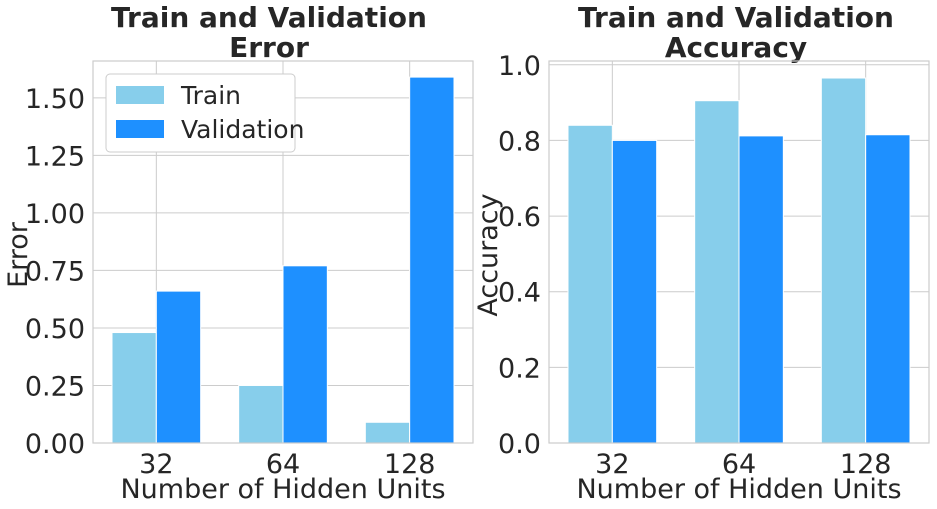 The width and height of the screenshot is (937, 509). Describe the element at coordinates (866, 464) in the screenshot. I see `accuracy-chart-xtick-label: 128` at that location.